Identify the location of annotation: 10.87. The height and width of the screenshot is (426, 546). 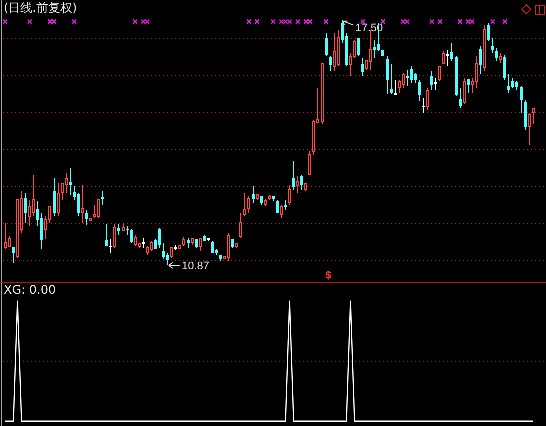
(196, 266).